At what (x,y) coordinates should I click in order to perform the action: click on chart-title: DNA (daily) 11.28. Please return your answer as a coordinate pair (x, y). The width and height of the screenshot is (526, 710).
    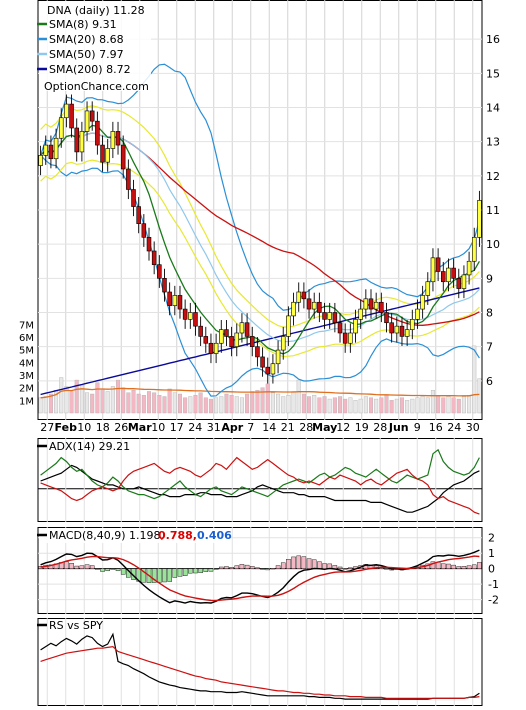
    Looking at the image, I should click on (96, 10).